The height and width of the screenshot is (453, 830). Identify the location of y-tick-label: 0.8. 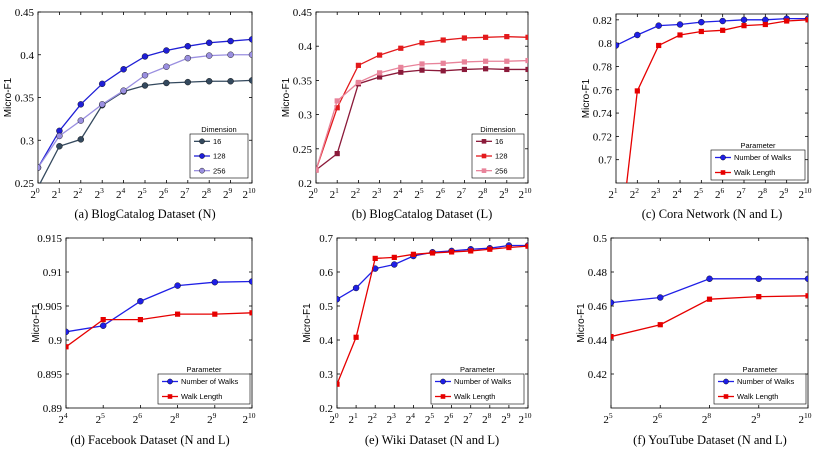
(605, 44).